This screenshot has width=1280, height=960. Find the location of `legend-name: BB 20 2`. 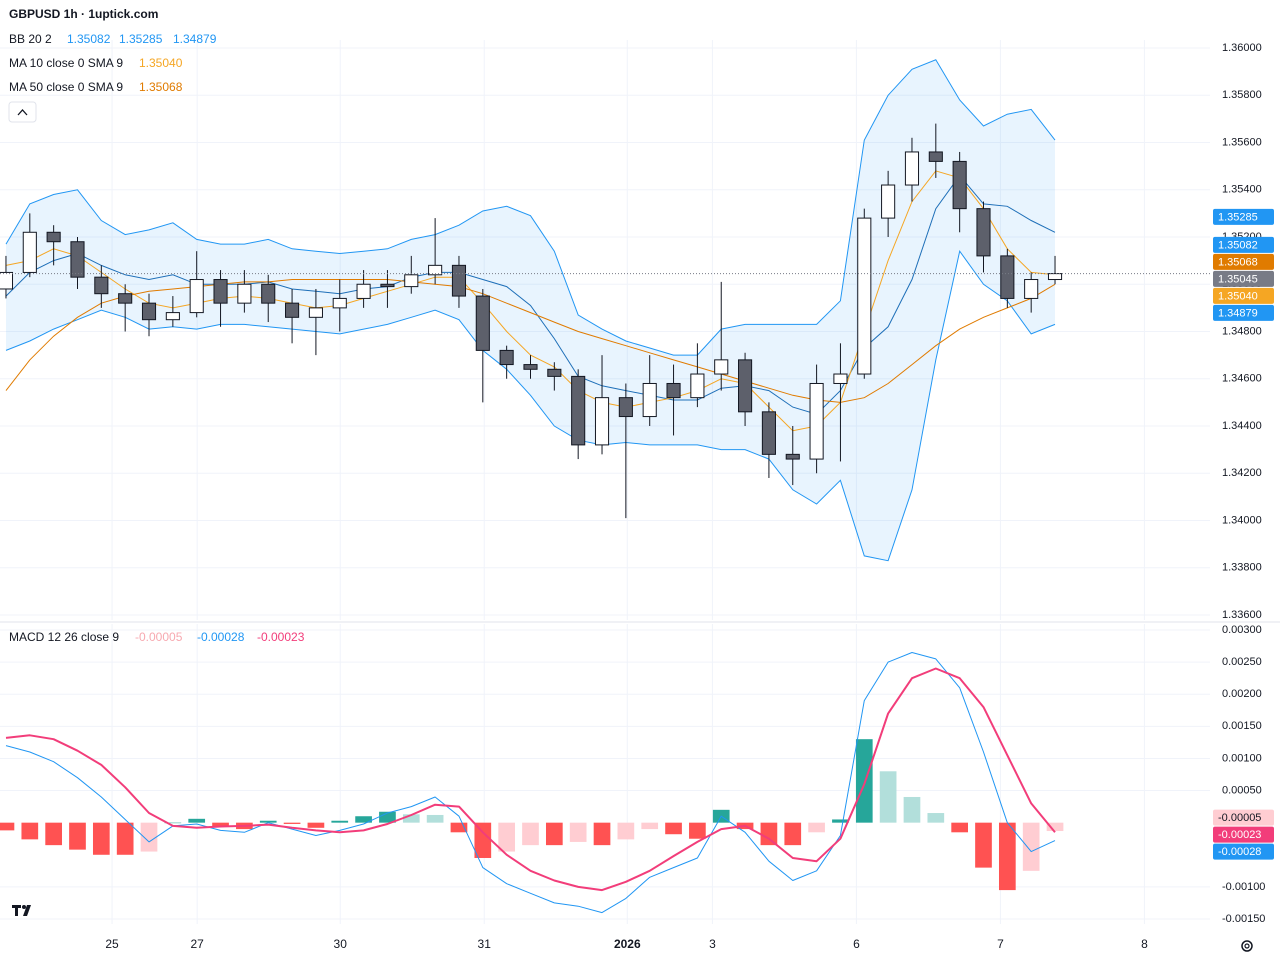

legend-name: BB 20 2 is located at coordinates (30, 39).